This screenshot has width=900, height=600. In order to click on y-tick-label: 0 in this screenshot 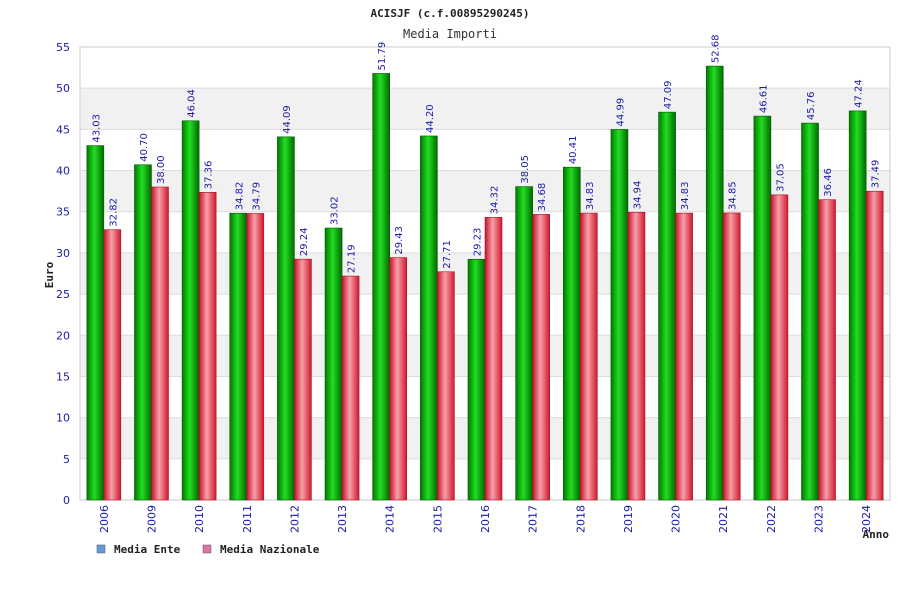, I will do `click(66, 500)`.